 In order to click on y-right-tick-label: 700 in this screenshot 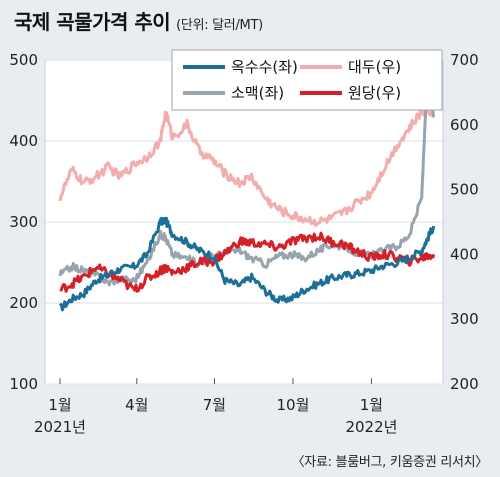, I will do `click(464, 60)`.